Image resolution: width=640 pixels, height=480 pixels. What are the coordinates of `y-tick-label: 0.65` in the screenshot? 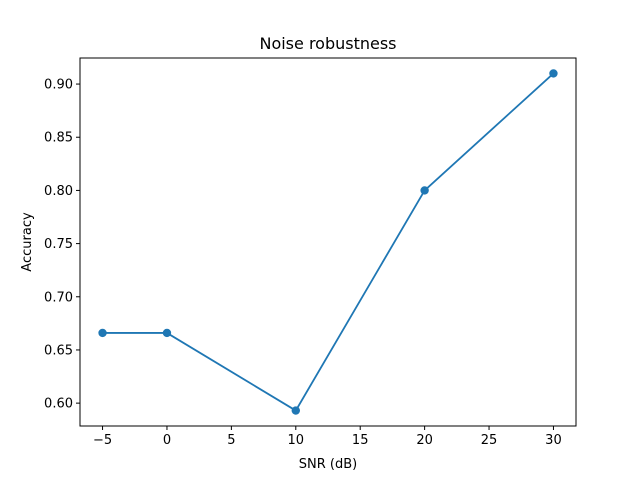 It's located at (58, 350).